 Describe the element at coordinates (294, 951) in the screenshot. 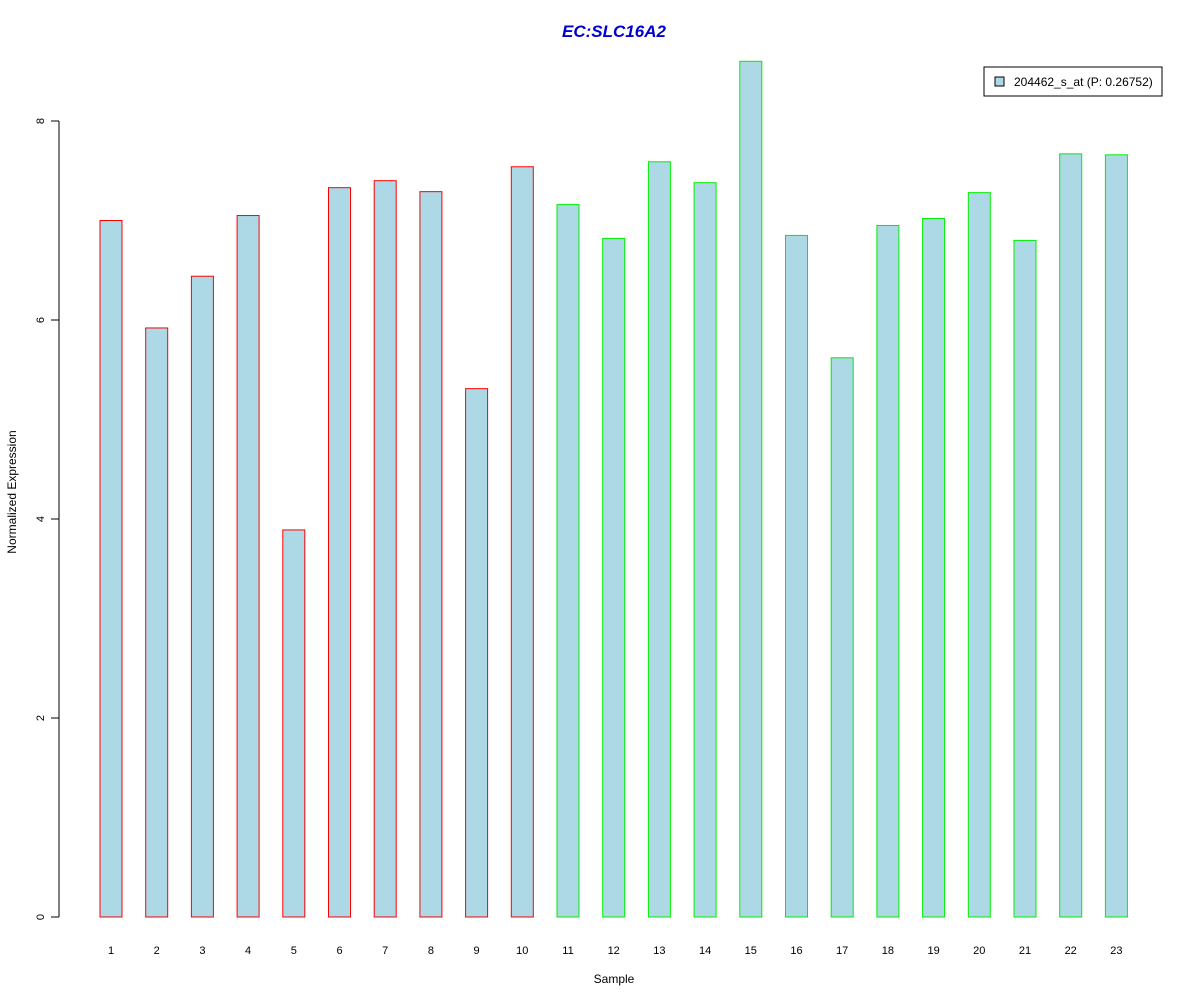

I see `x-tick-label: 5` at that location.